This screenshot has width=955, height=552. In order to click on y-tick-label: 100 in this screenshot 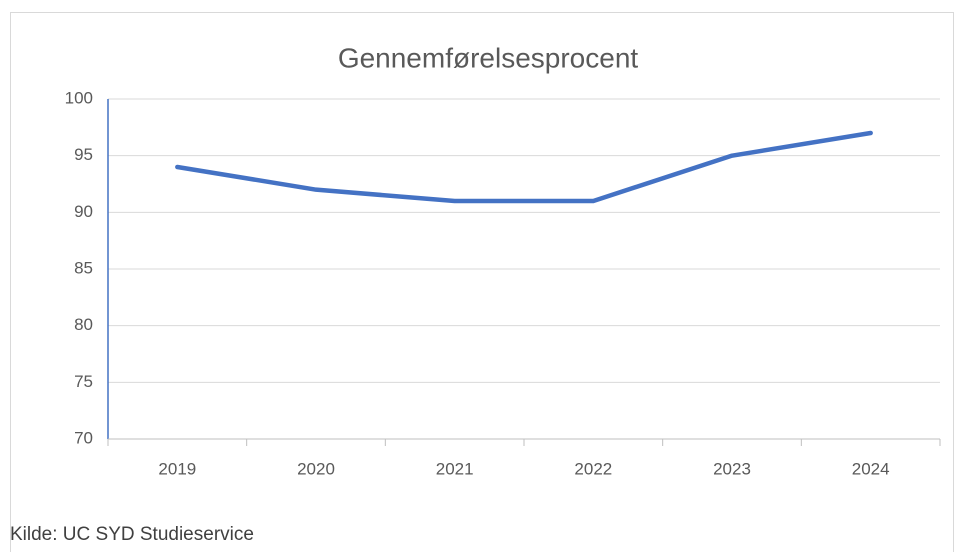, I will do `click(79, 97)`.